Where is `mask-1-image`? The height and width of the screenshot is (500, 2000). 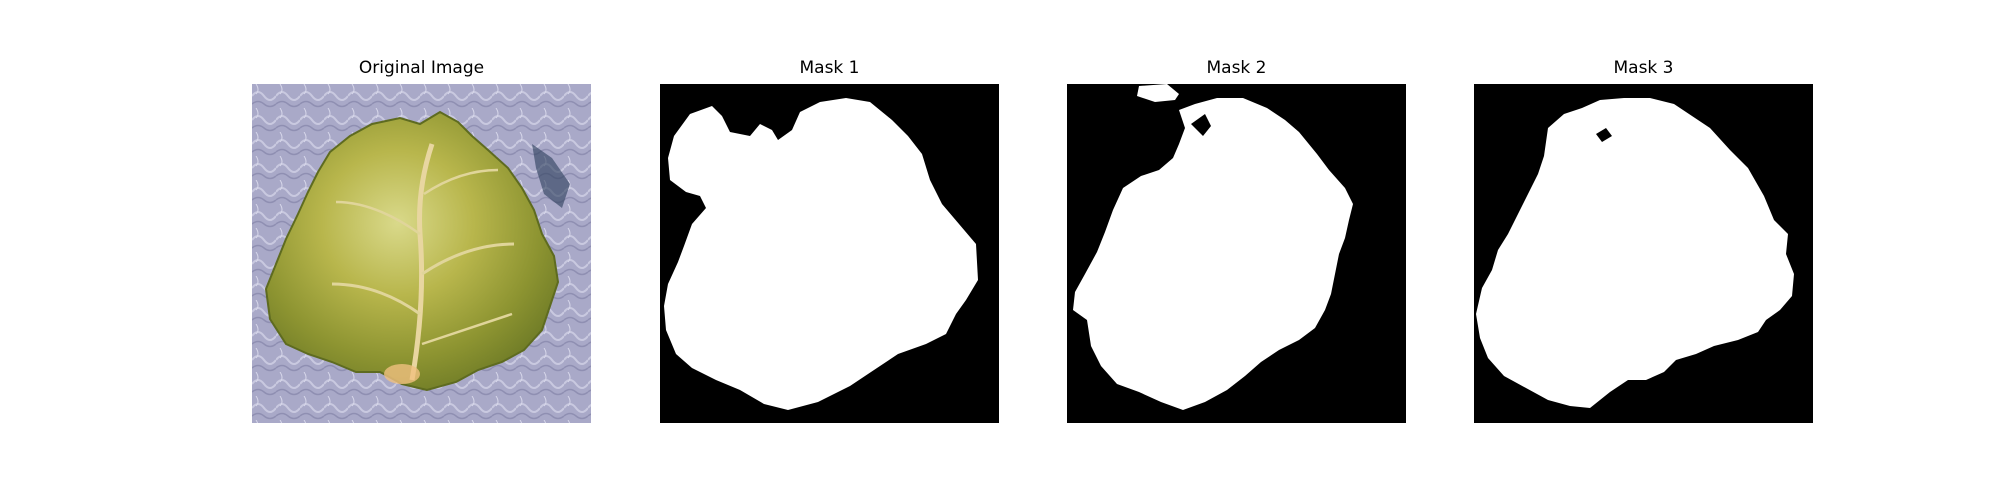 mask-1-image is located at coordinates (829, 253).